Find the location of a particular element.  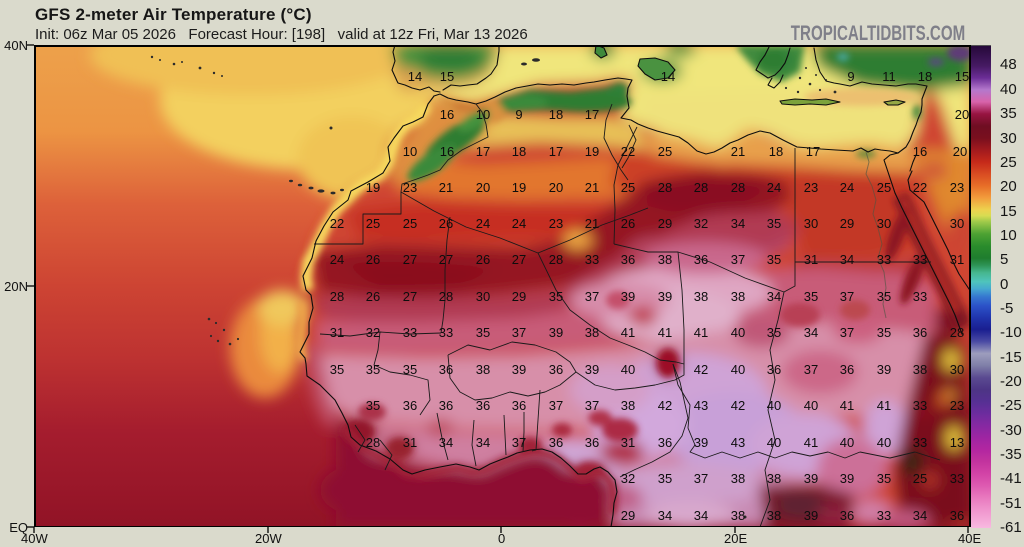

svg-text: 13 is located at coordinates (957, 442).